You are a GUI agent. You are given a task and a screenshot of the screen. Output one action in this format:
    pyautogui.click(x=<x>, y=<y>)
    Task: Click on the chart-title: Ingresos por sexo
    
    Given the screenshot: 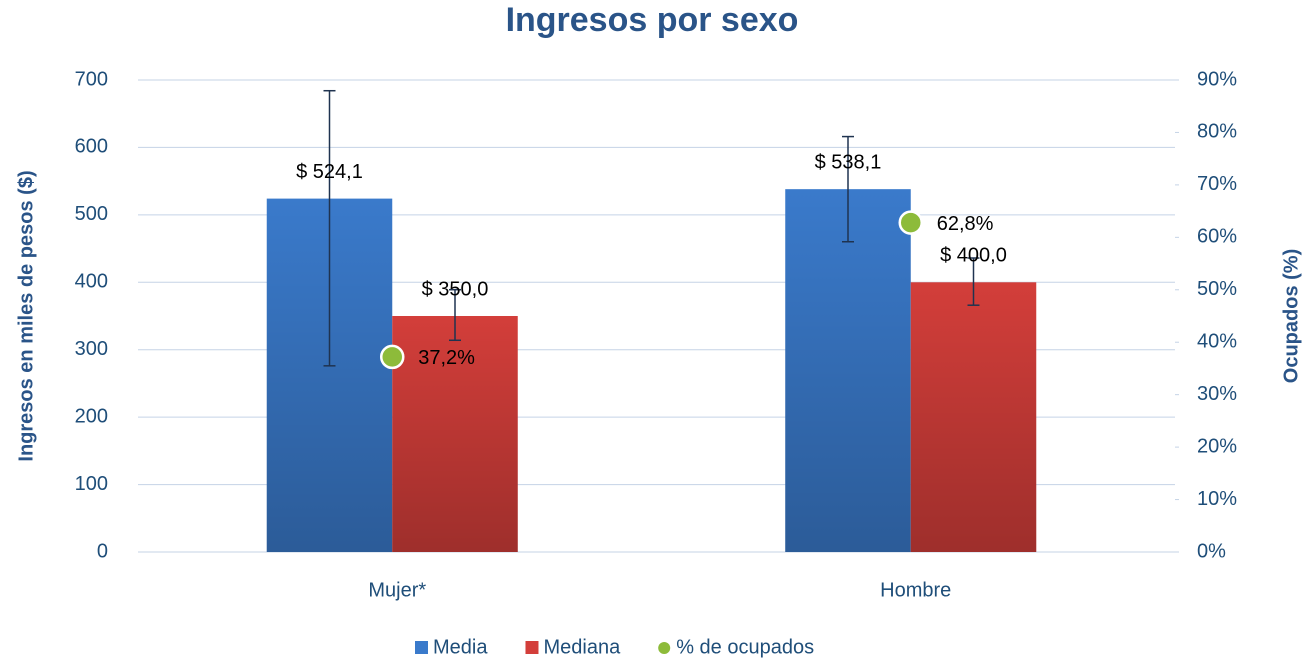 What is the action you would take?
    pyautogui.click(x=652, y=20)
    